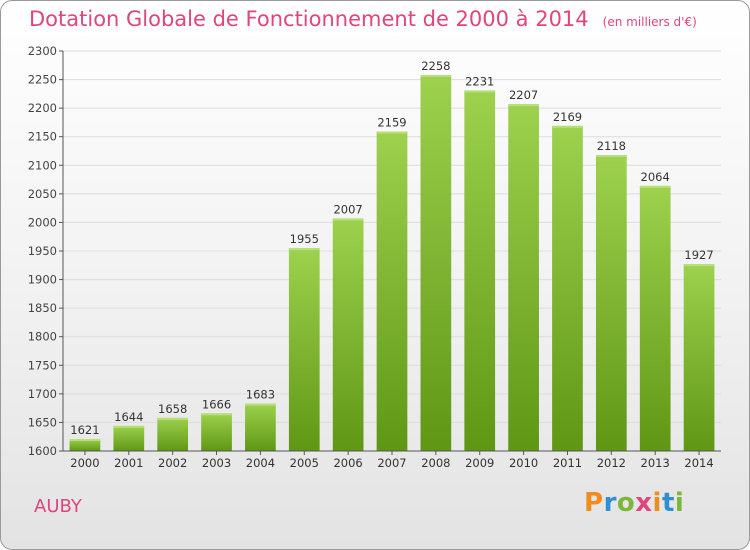 Image resolution: width=750 pixels, height=550 pixels. Describe the element at coordinates (567, 463) in the screenshot. I see `x-tick-label-2011: 2011` at that location.